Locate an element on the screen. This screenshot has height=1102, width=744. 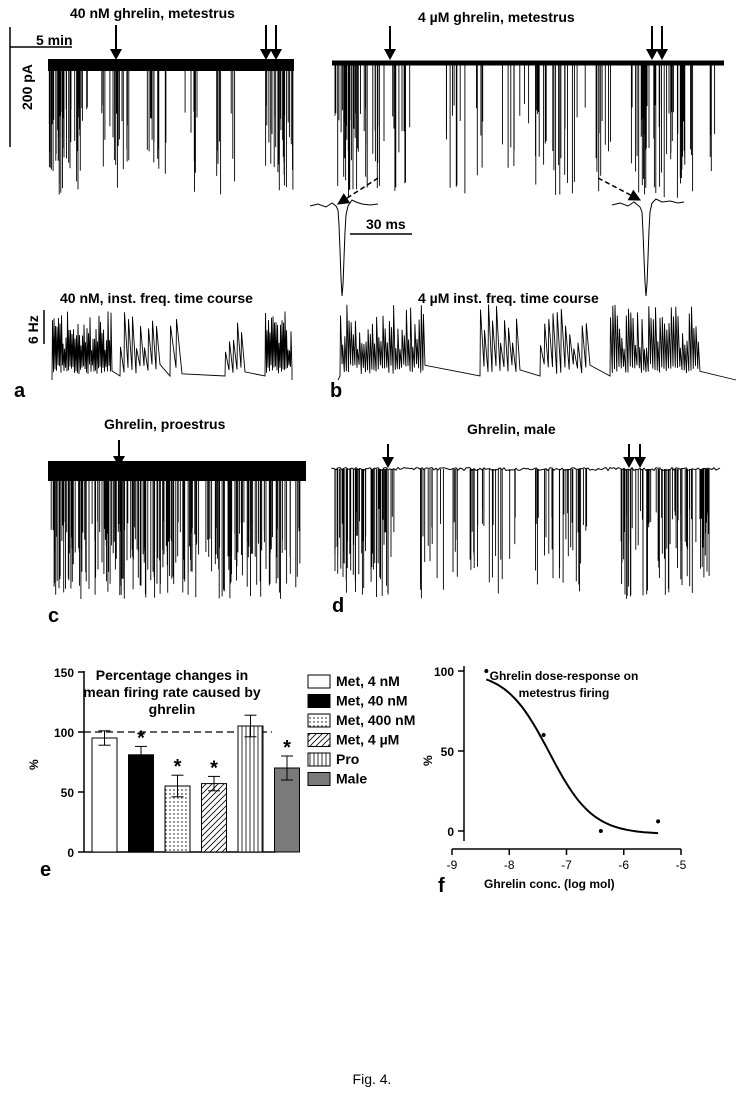
panel-letter-f: f is located at coordinates (441, 886).